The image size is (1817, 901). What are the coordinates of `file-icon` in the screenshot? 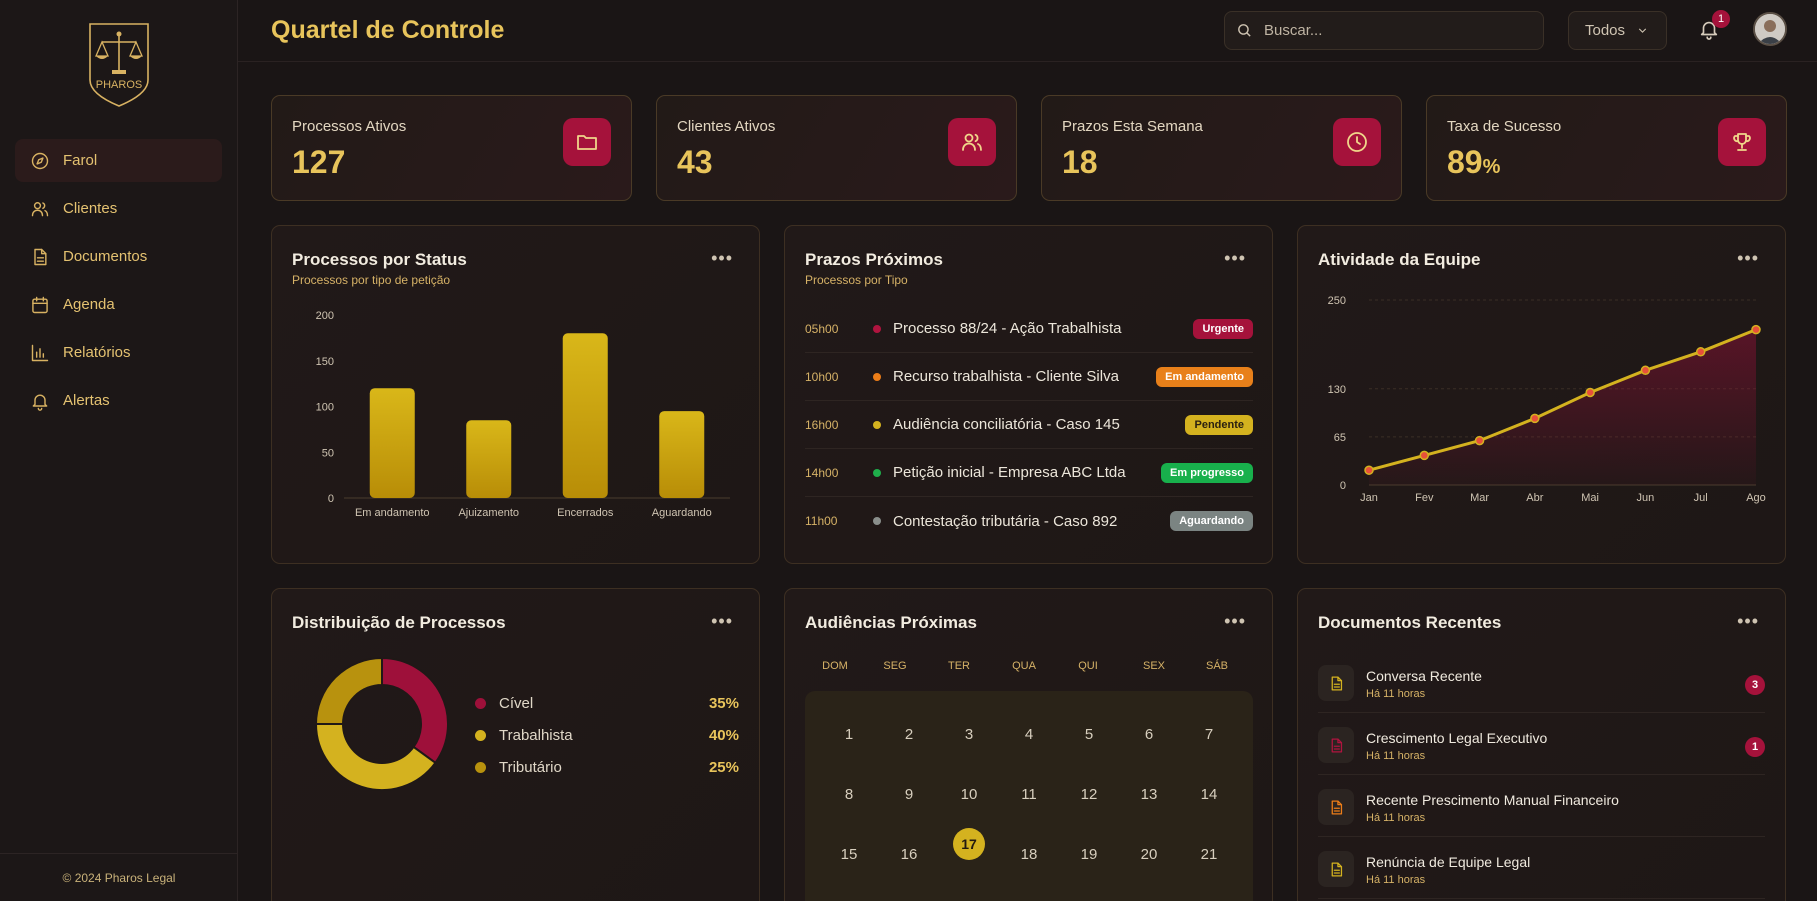 It's located at (1336, 683).